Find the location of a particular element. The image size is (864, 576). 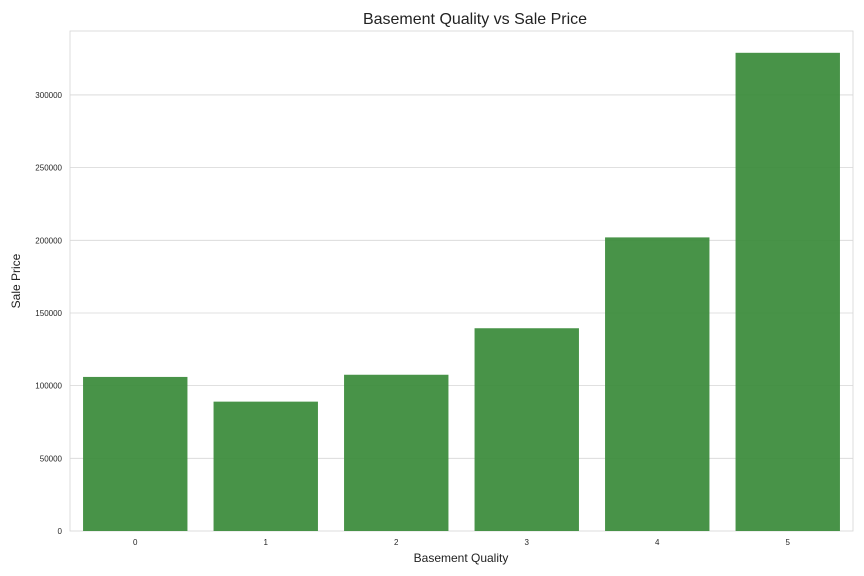

x-tick-label: 0 is located at coordinates (135, 542).